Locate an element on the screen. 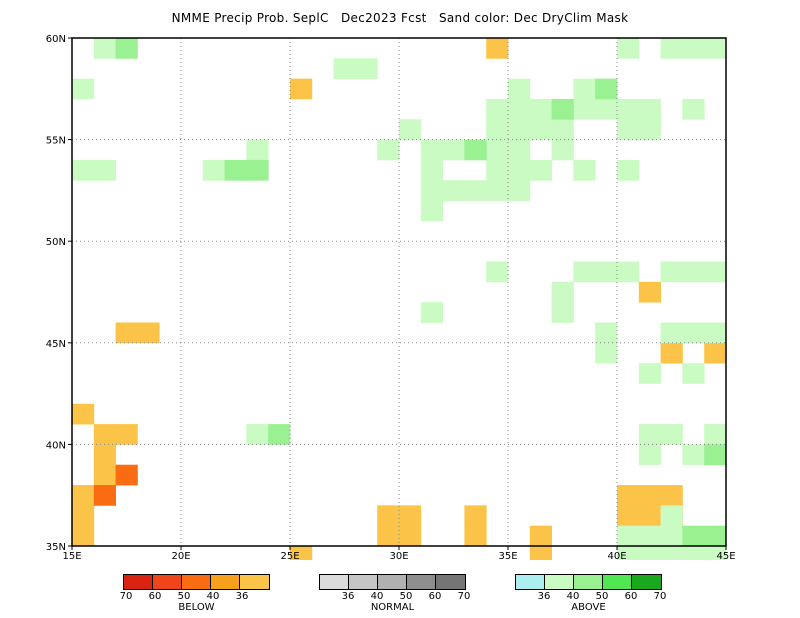 This screenshot has width=800, height=618. legend-tick: 50 is located at coordinates (184, 596).